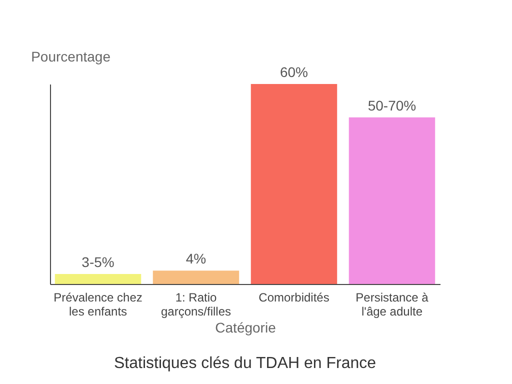 Image resolution: width=512 pixels, height=384 pixels. I want to click on x-axis-title: Catégorie, so click(245, 328).